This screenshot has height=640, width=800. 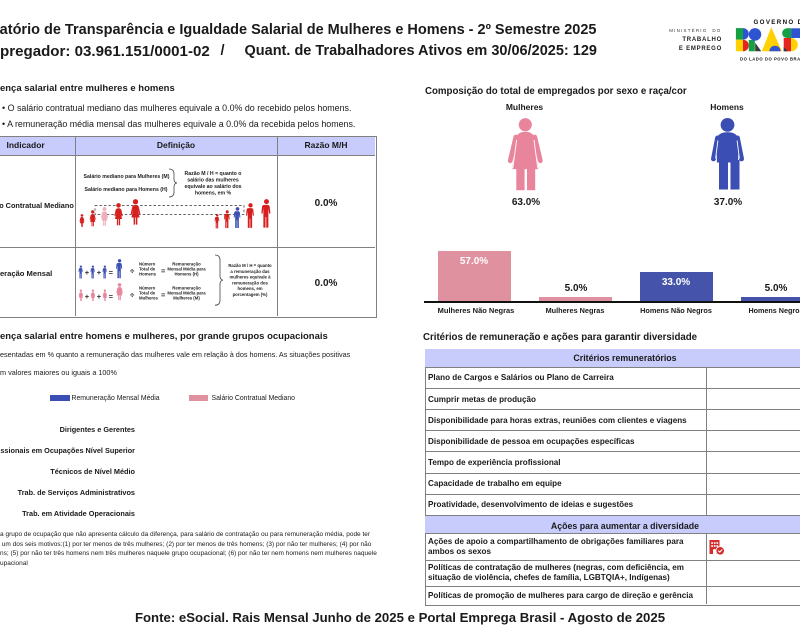 I want to click on svg-text: Homens, so click(x=148, y=274).